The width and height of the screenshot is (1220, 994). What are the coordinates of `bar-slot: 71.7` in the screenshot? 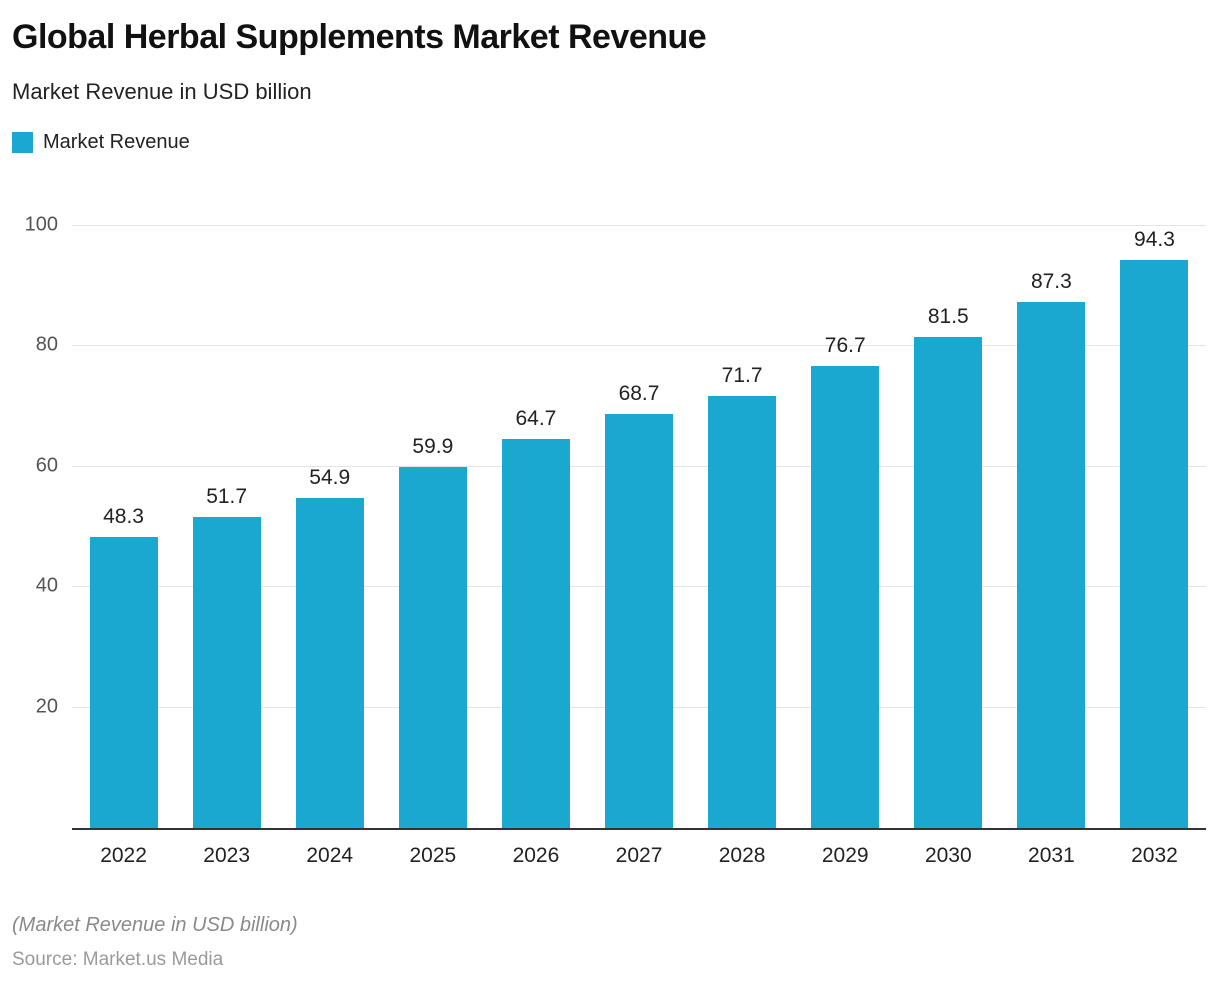 It's located at (742, 527).